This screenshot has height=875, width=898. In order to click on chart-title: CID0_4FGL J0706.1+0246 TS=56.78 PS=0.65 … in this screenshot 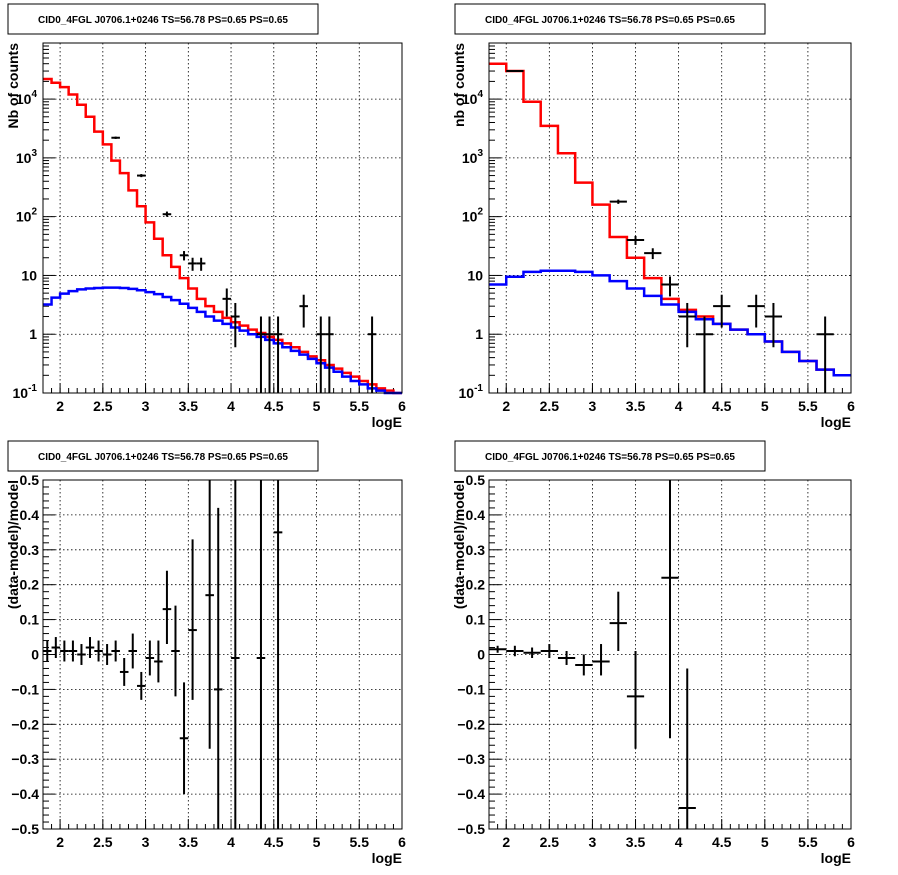, I will do `click(610, 457)`.